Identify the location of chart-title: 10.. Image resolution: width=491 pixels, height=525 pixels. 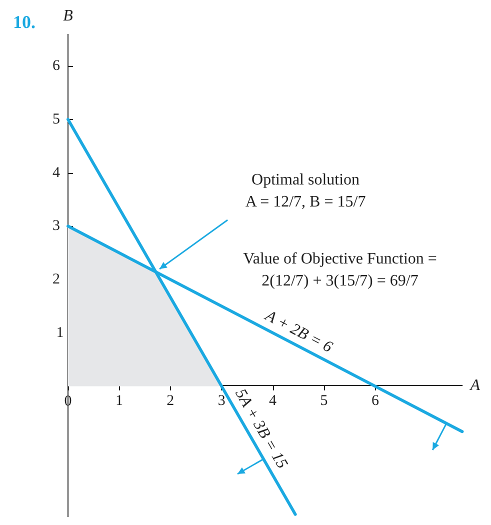
(24, 22).